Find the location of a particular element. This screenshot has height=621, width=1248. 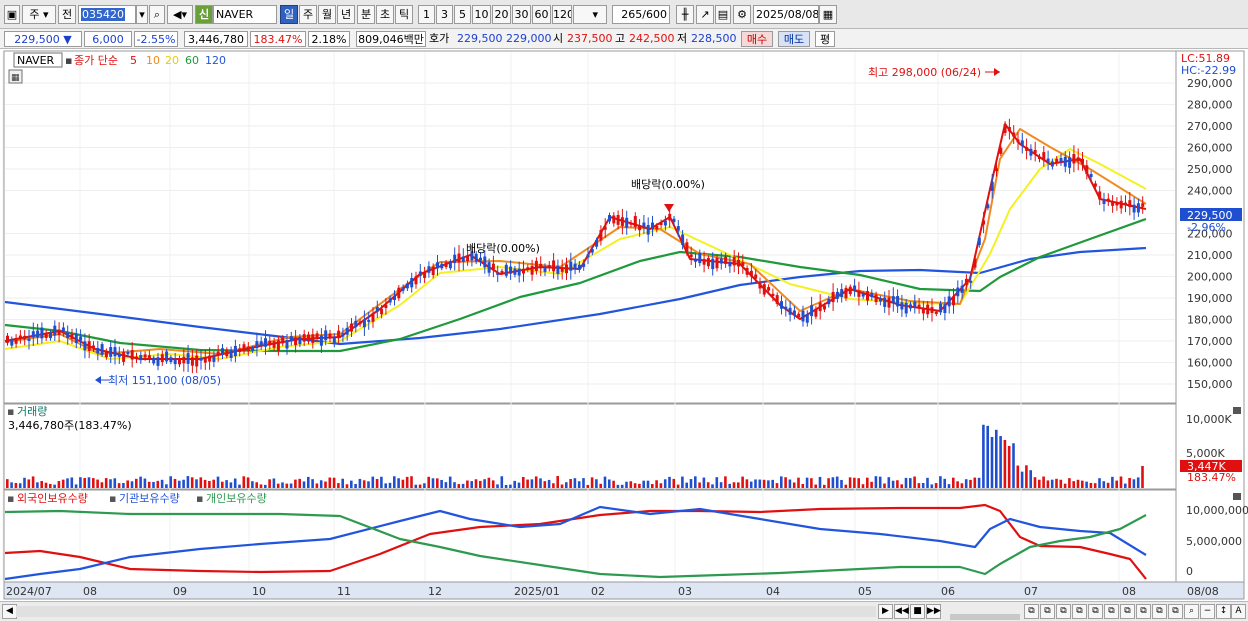

minute-60: 60 is located at coordinates (541, 14).